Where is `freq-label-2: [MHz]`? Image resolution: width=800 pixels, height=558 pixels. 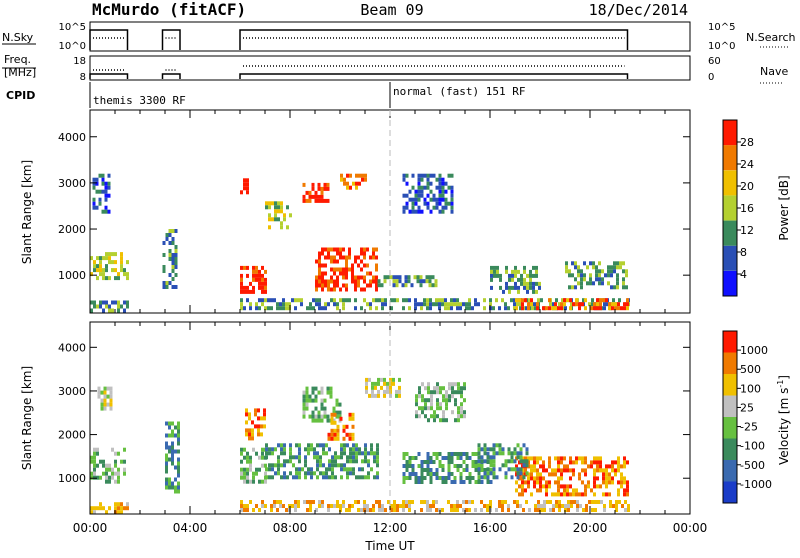
freq-label-2: [MHz] is located at coordinates (20, 72).